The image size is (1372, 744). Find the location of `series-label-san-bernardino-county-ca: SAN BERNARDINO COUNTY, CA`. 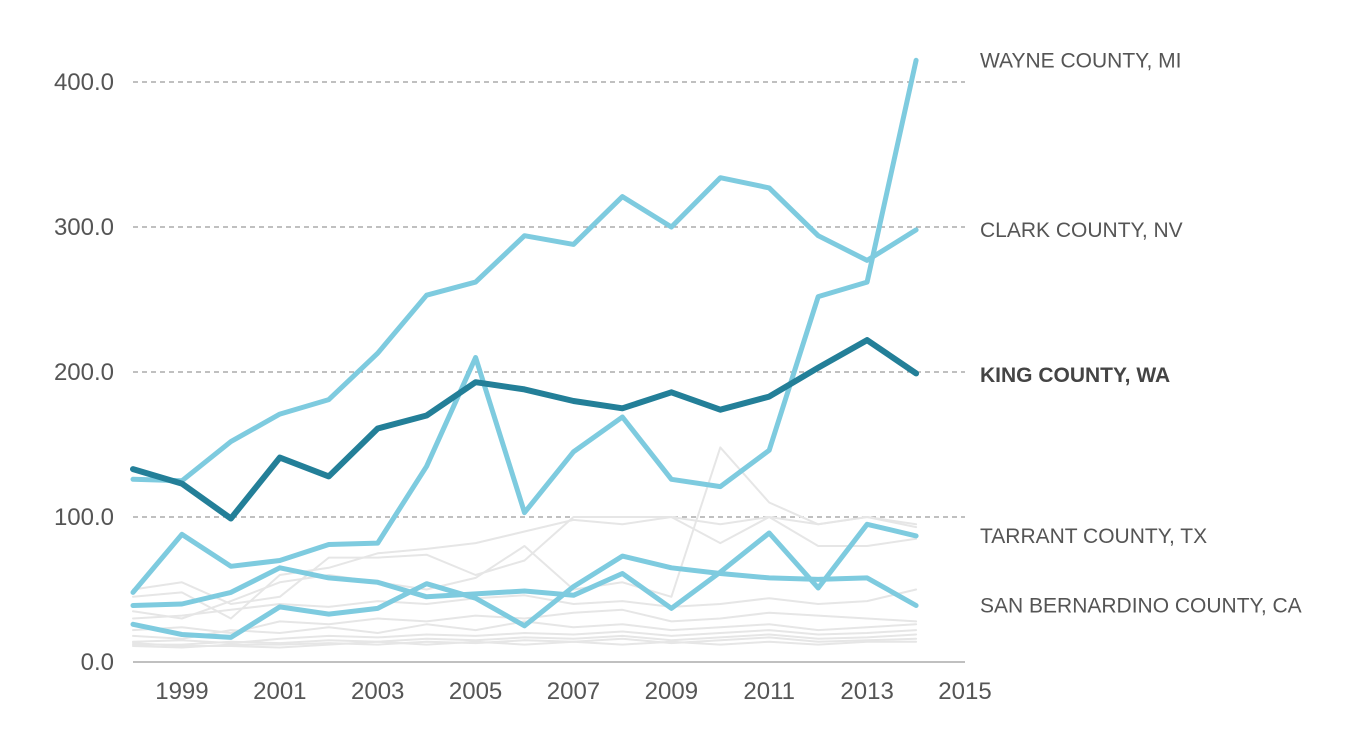

series-label-san-bernardino-county-ca: SAN BERNARDINO COUNTY, CA is located at coordinates (1141, 605).